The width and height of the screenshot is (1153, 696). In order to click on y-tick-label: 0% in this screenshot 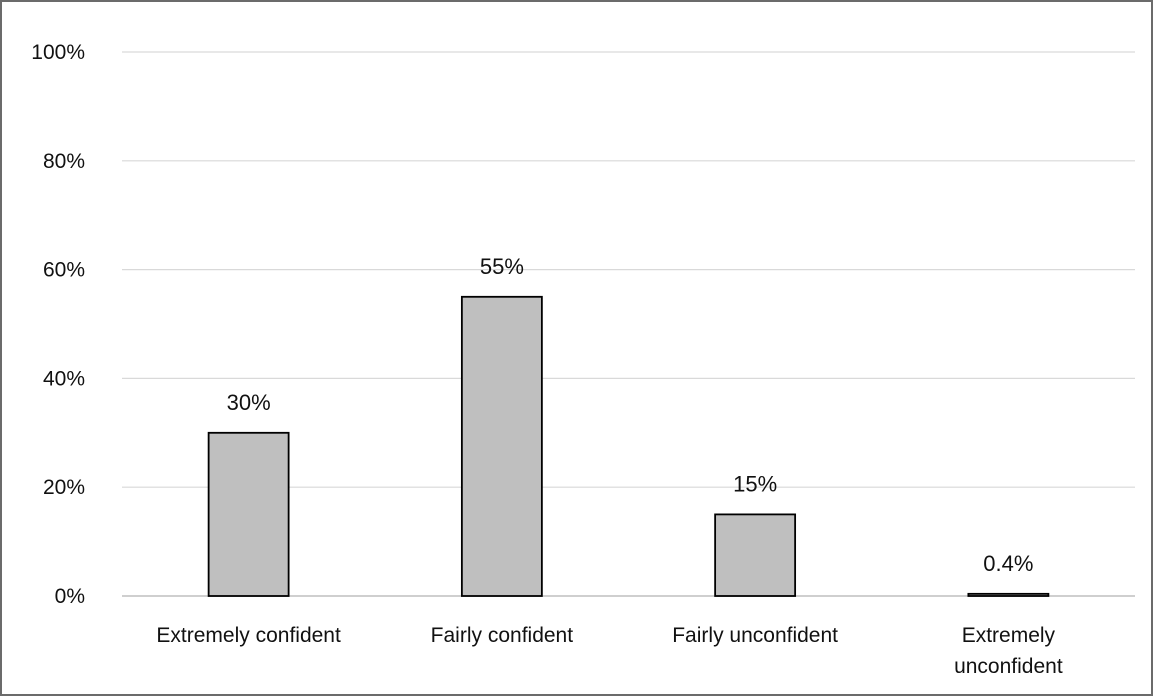, I will do `click(70, 596)`.